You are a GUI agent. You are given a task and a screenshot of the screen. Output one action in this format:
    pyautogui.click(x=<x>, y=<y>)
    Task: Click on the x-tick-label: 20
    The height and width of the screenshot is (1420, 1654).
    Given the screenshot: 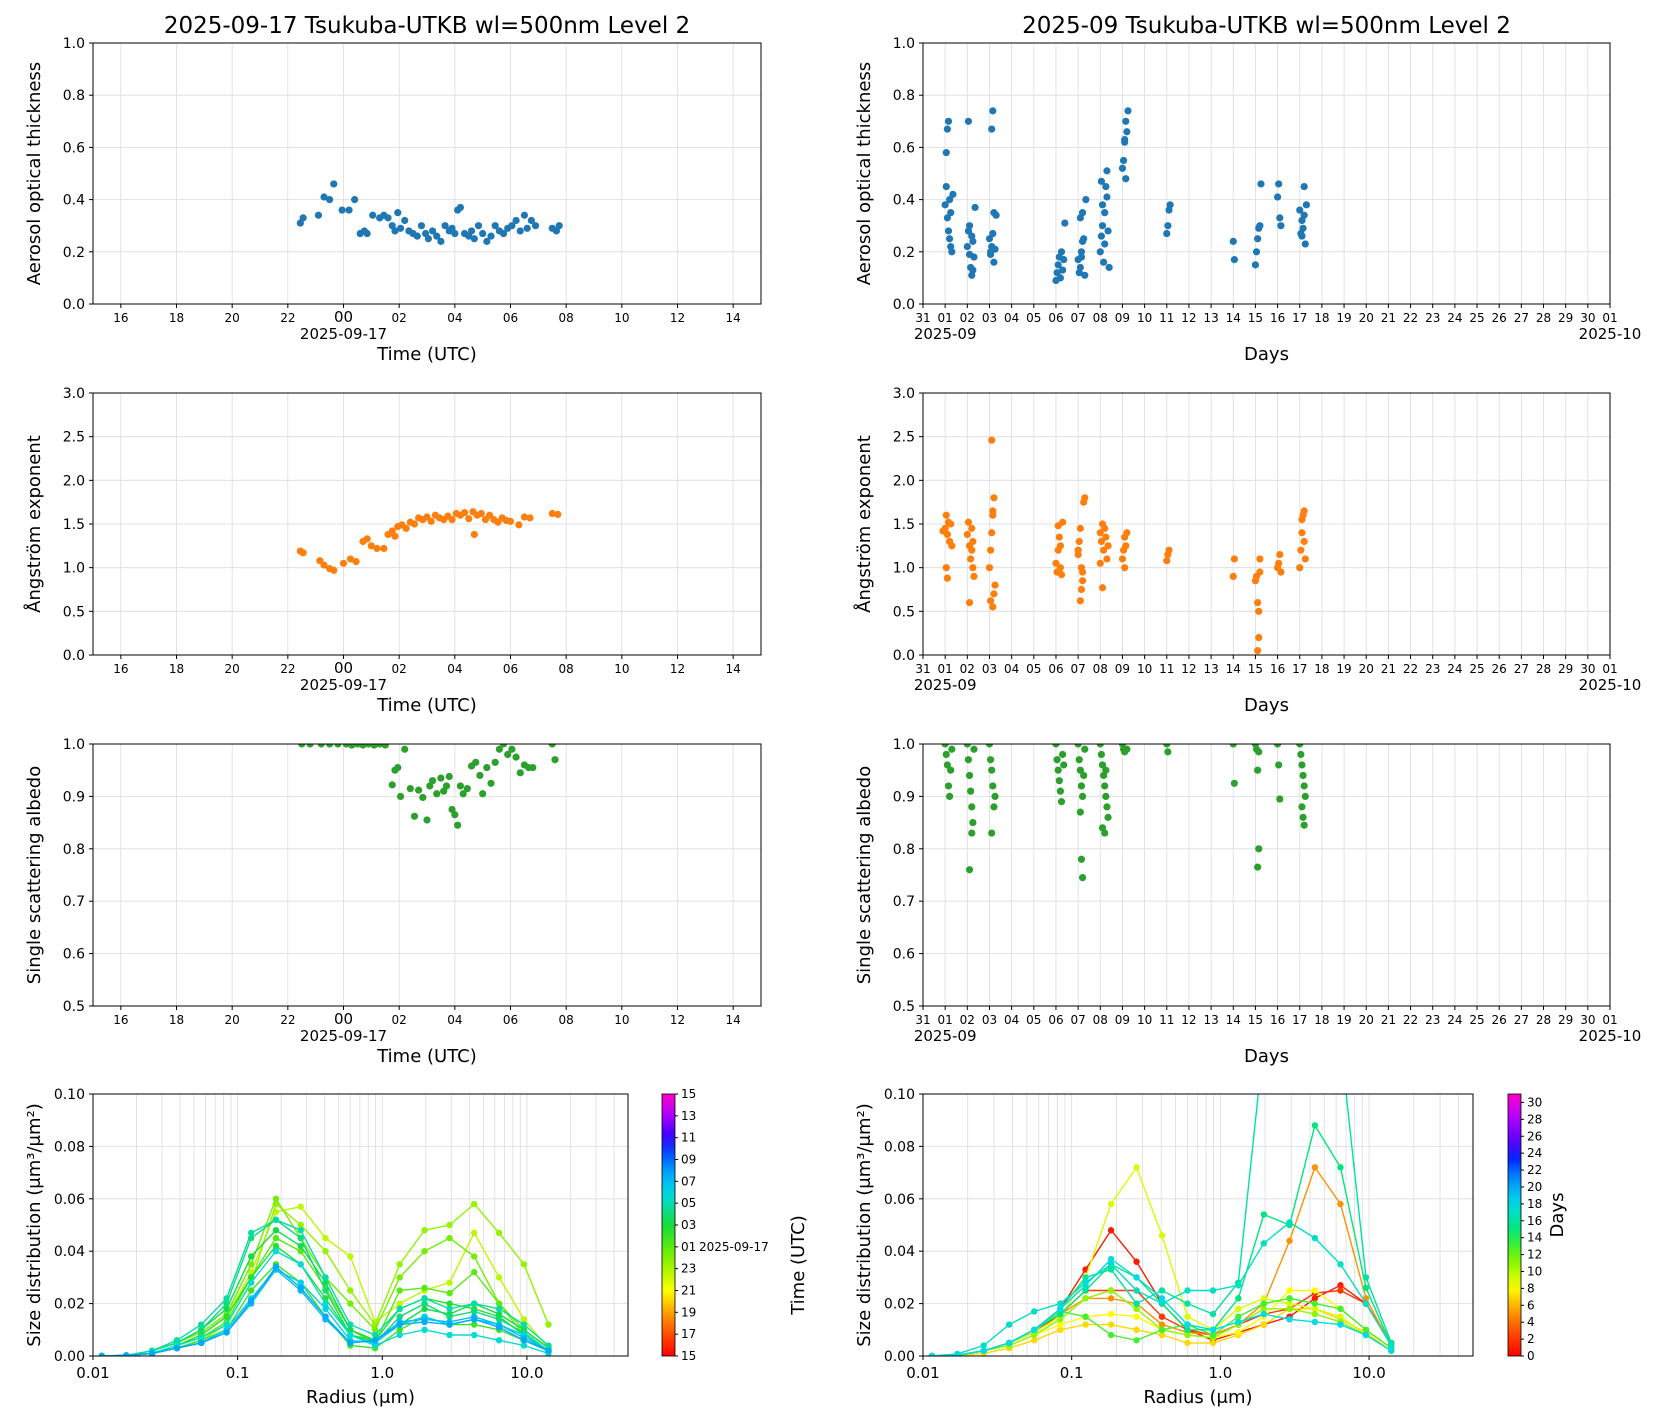 What is the action you would take?
    pyautogui.click(x=232, y=318)
    